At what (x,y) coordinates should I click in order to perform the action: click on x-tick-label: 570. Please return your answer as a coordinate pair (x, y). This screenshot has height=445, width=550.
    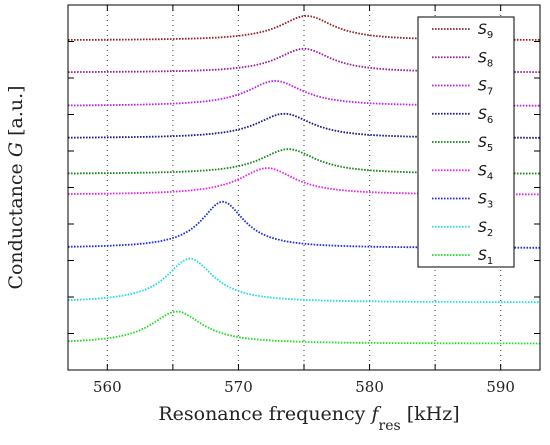
    Looking at the image, I should click on (238, 387).